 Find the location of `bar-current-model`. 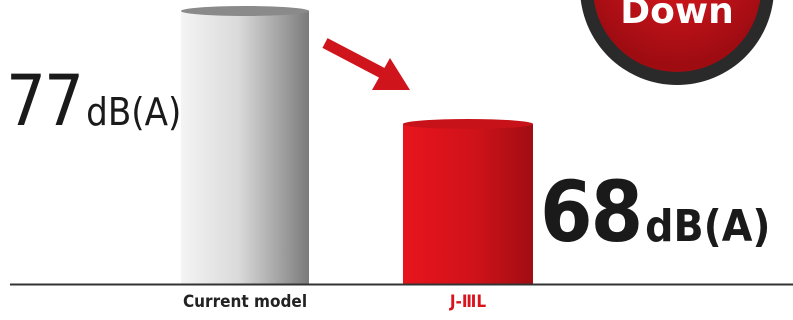

bar-current-model is located at coordinates (245, 145).